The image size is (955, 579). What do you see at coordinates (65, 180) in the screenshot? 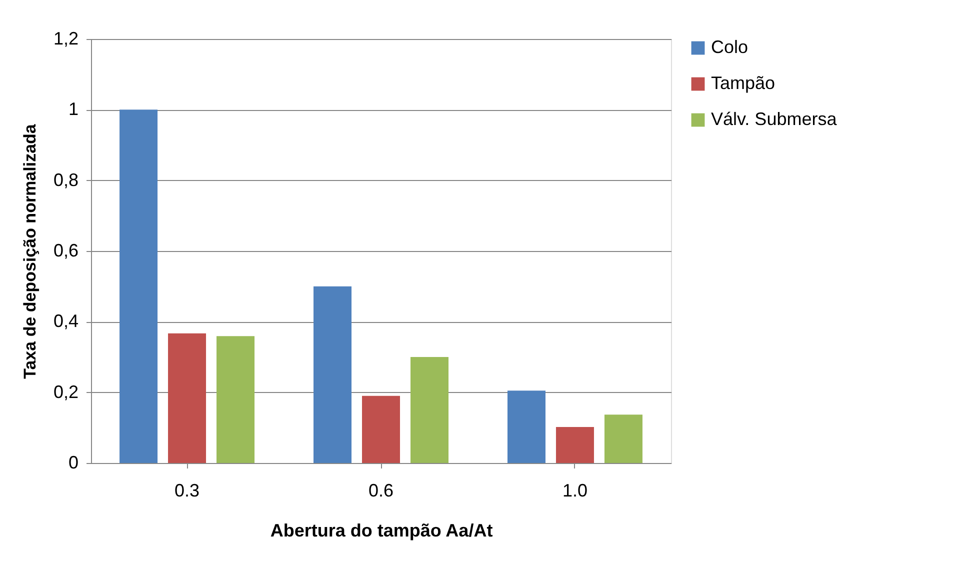
I see `y-tick-label: 0,8` at bounding box center [65, 180].